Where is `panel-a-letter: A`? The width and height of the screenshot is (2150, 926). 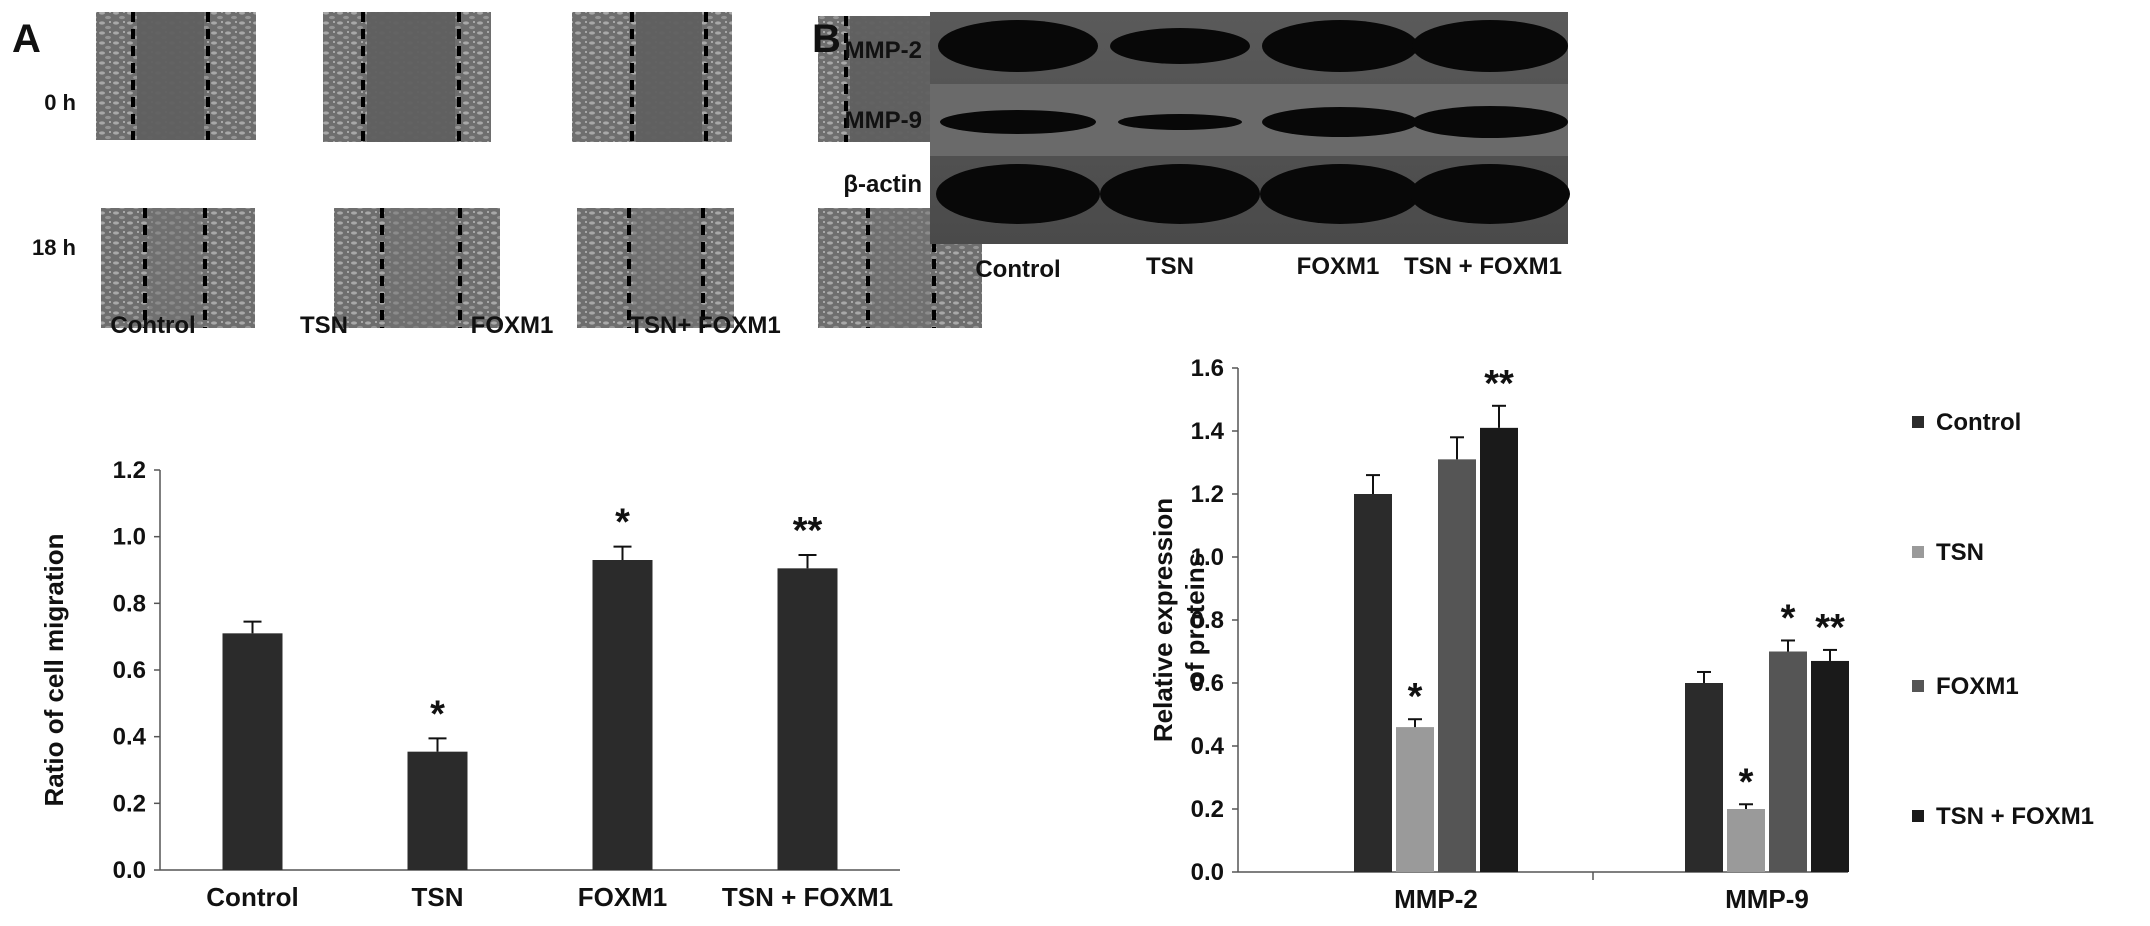
panel-a-letter: A is located at coordinates (26, 39).